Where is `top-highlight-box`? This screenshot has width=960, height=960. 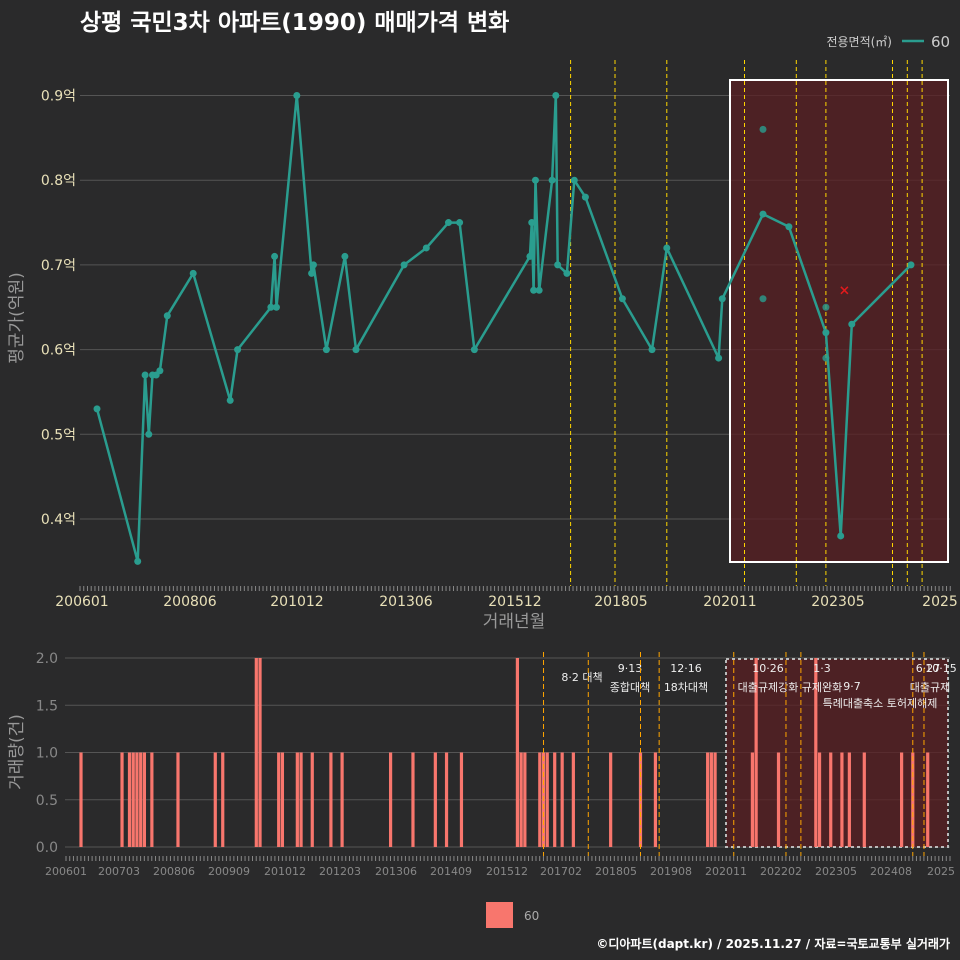 top-highlight-box is located at coordinates (839, 321).